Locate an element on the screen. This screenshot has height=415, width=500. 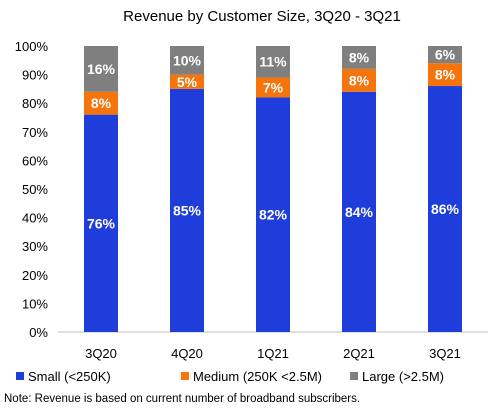
x-tick-label: 4Q20 is located at coordinates (187, 353).